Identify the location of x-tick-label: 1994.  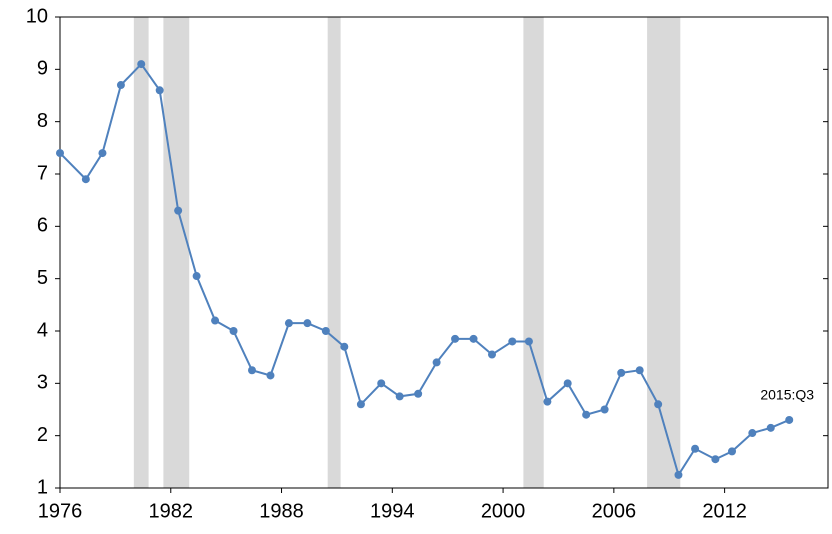
(392, 511).